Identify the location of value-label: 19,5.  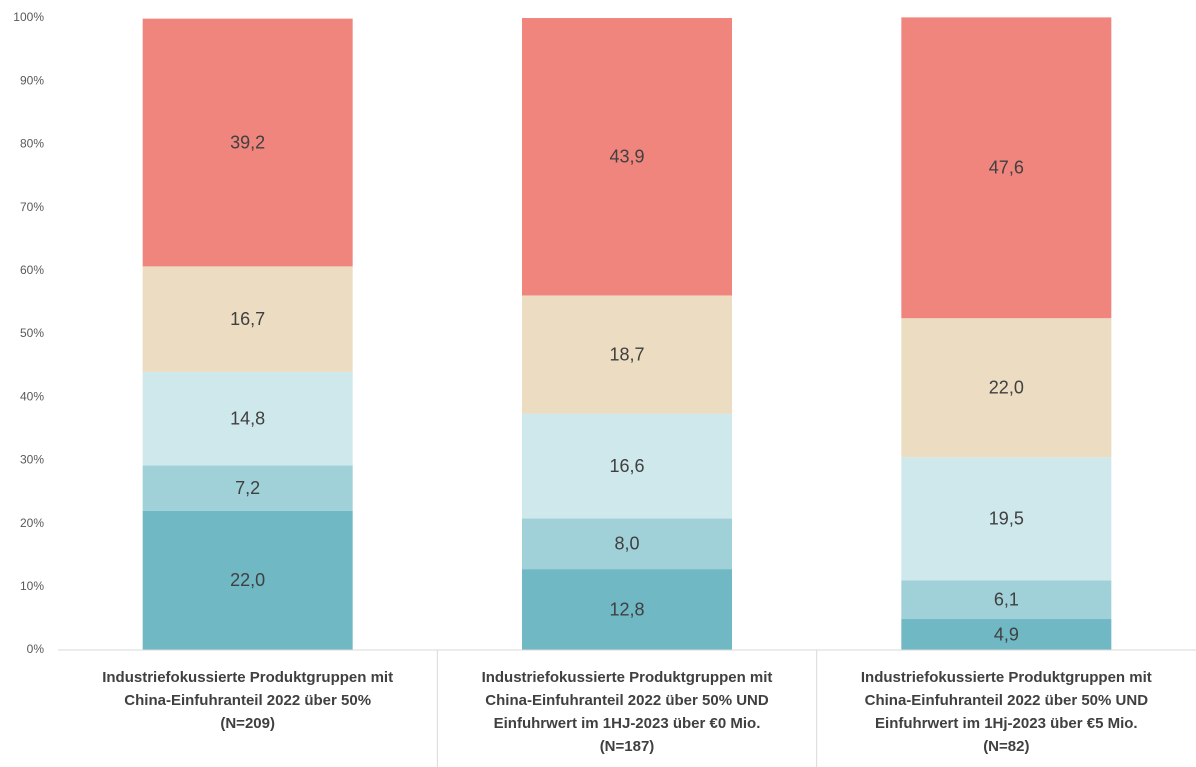
(1006, 519).